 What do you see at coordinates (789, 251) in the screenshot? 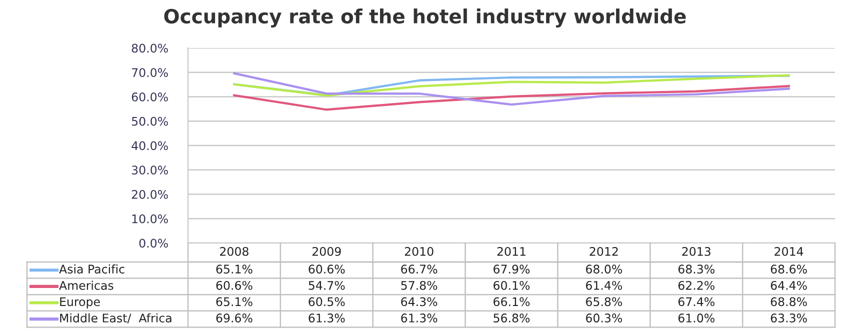
I see `x-tick-label: 2014` at bounding box center [789, 251].